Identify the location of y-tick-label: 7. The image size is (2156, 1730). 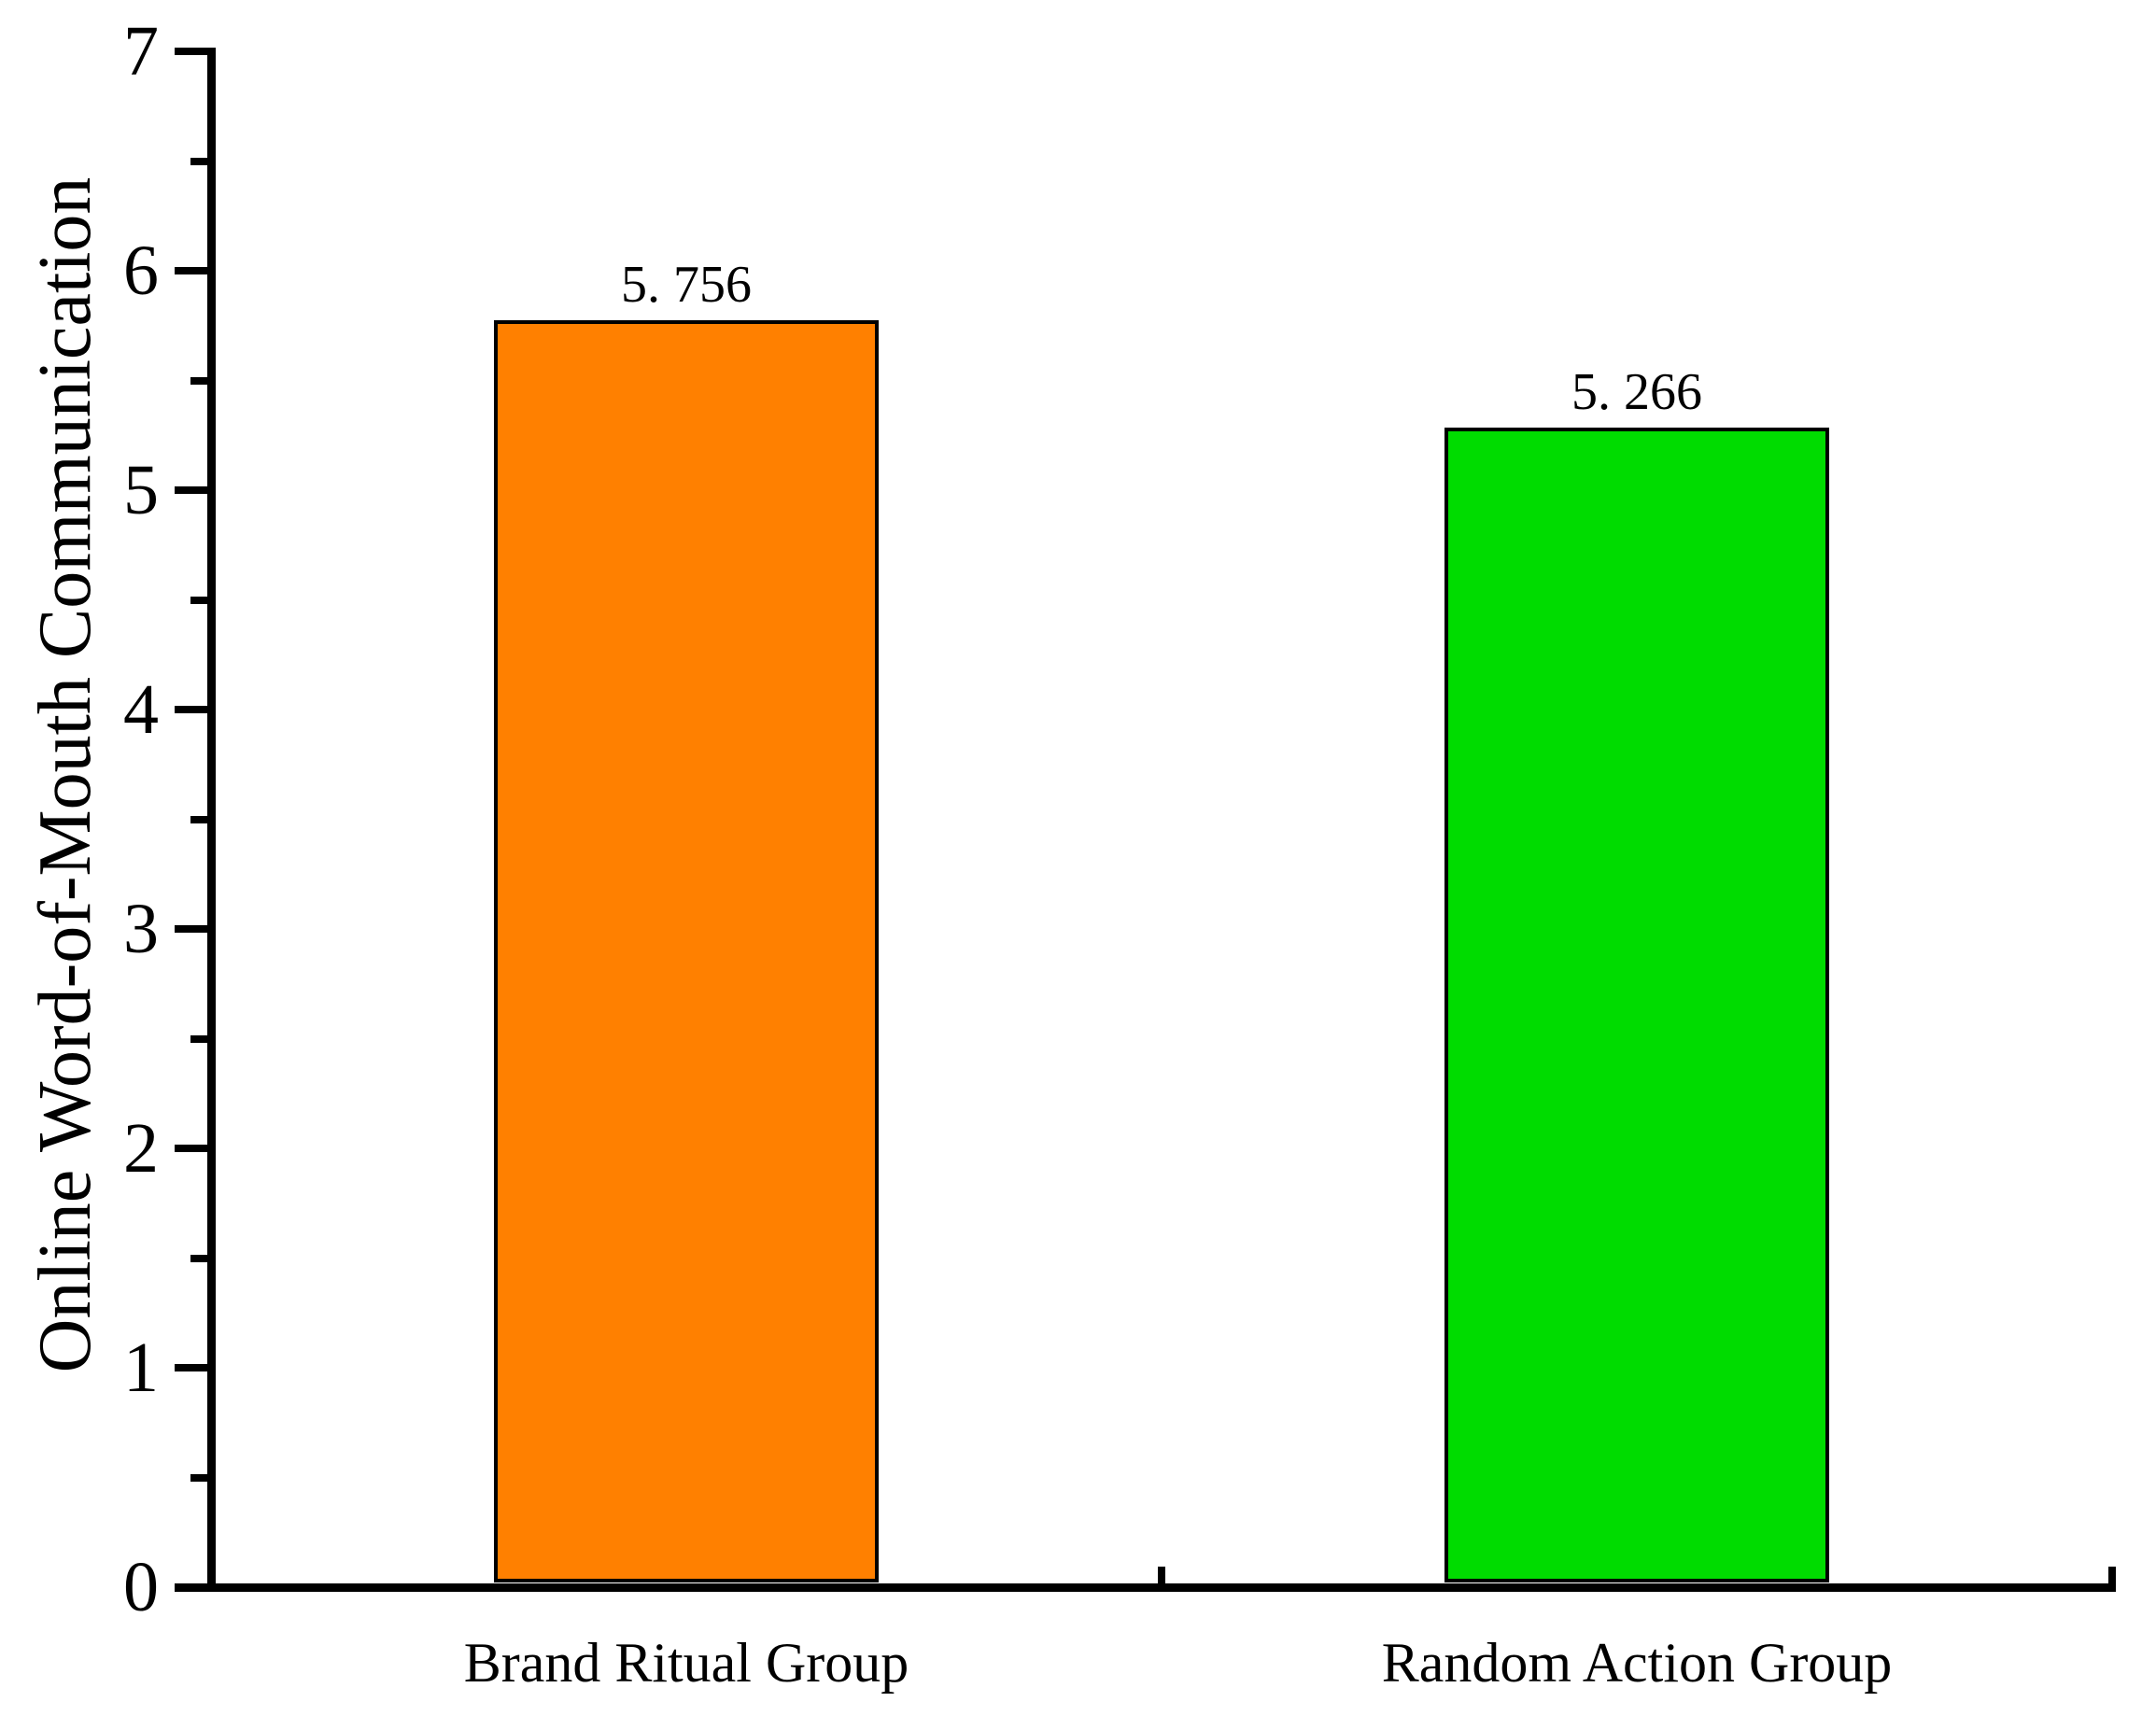
(141, 51).